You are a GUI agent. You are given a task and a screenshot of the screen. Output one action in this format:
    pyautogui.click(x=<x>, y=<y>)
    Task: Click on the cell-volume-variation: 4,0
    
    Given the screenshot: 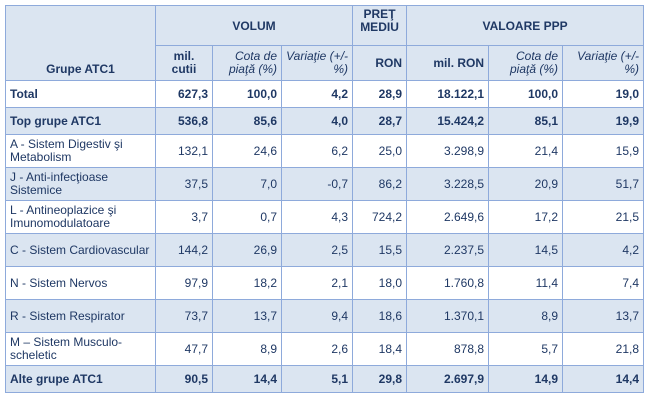 What is the action you would take?
    pyautogui.click(x=317, y=121)
    